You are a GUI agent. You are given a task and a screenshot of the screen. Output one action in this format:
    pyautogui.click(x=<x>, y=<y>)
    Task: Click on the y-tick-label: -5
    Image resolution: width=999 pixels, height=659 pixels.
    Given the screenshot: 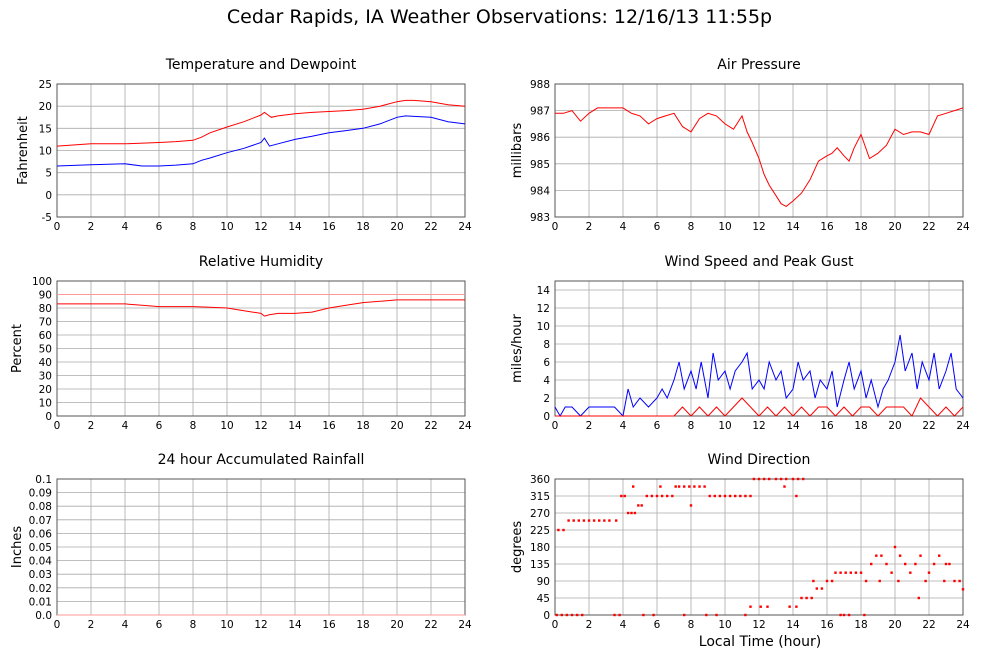 What is the action you would take?
    pyautogui.click(x=47, y=218)
    